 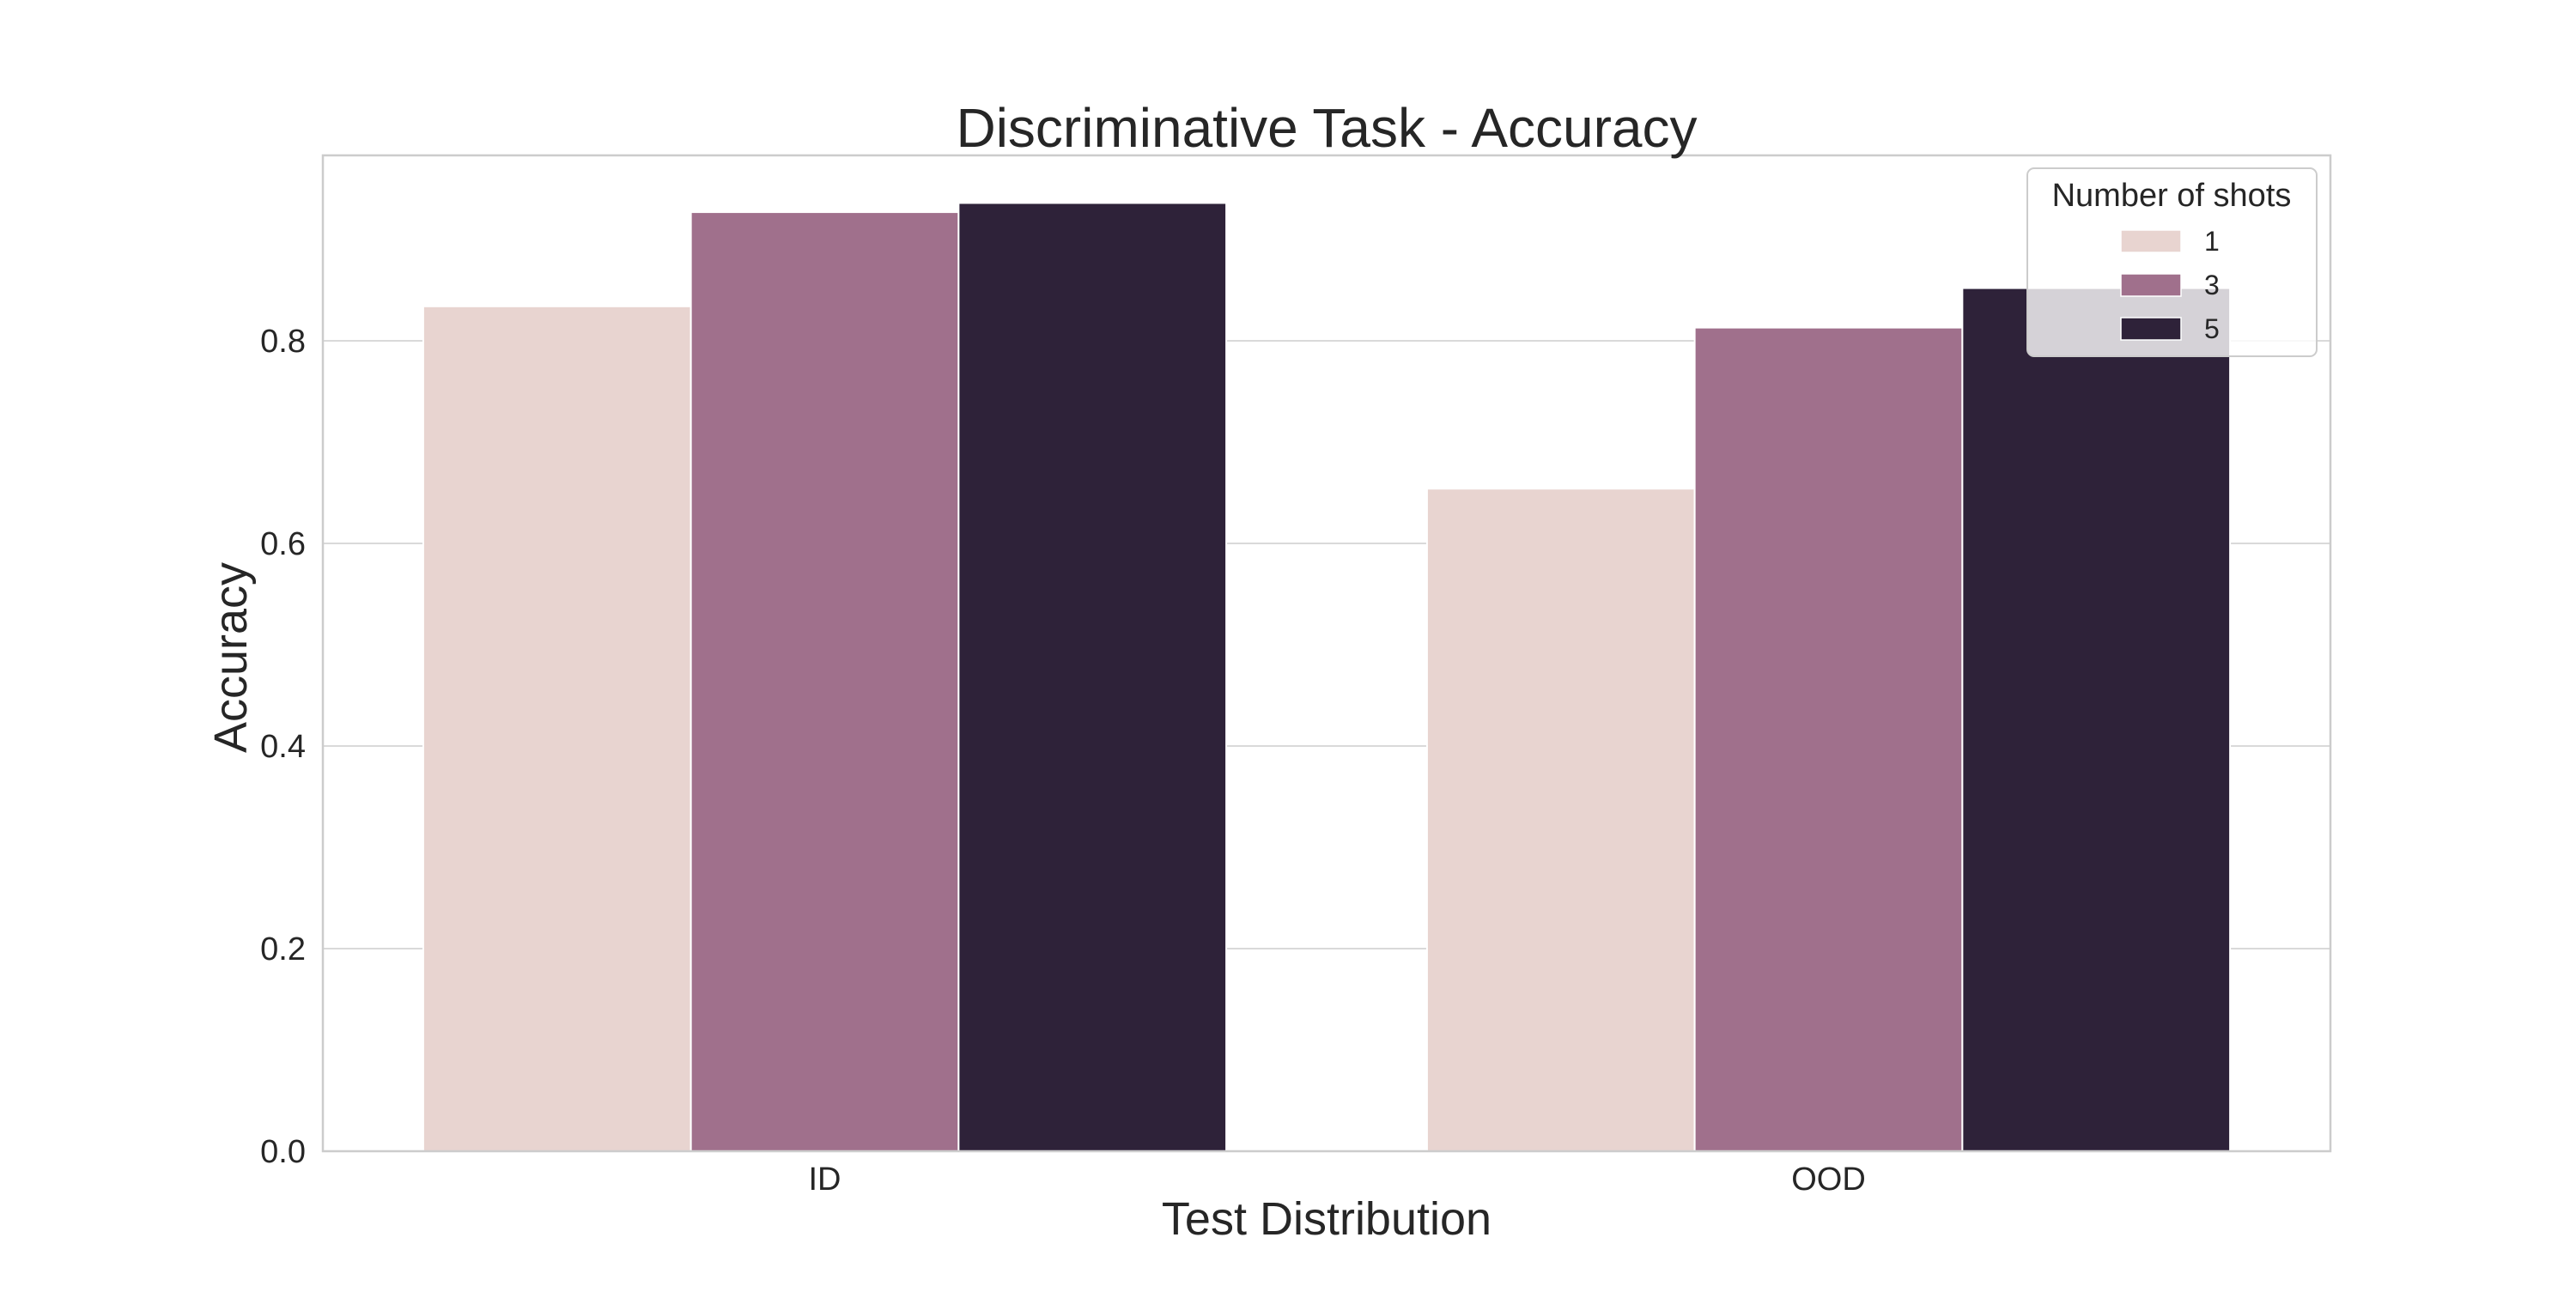 What do you see at coordinates (283, 949) in the screenshot?
I see `y-tick-label: 0.2` at bounding box center [283, 949].